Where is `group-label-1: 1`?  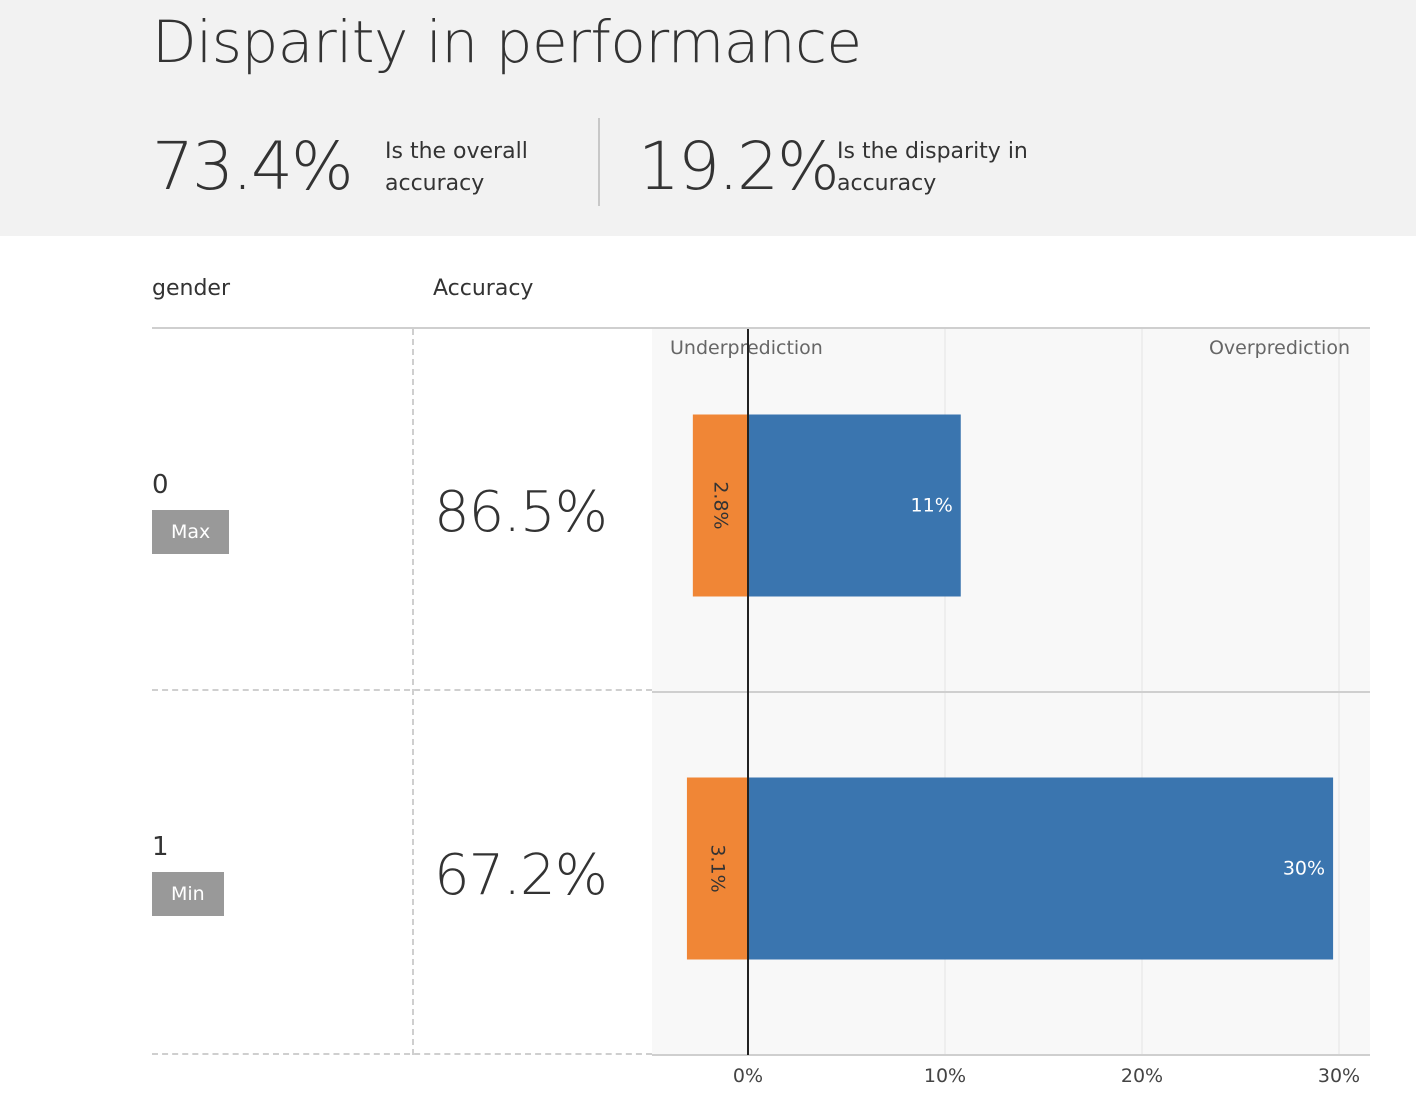
group-label-1: 1 is located at coordinates (160, 847).